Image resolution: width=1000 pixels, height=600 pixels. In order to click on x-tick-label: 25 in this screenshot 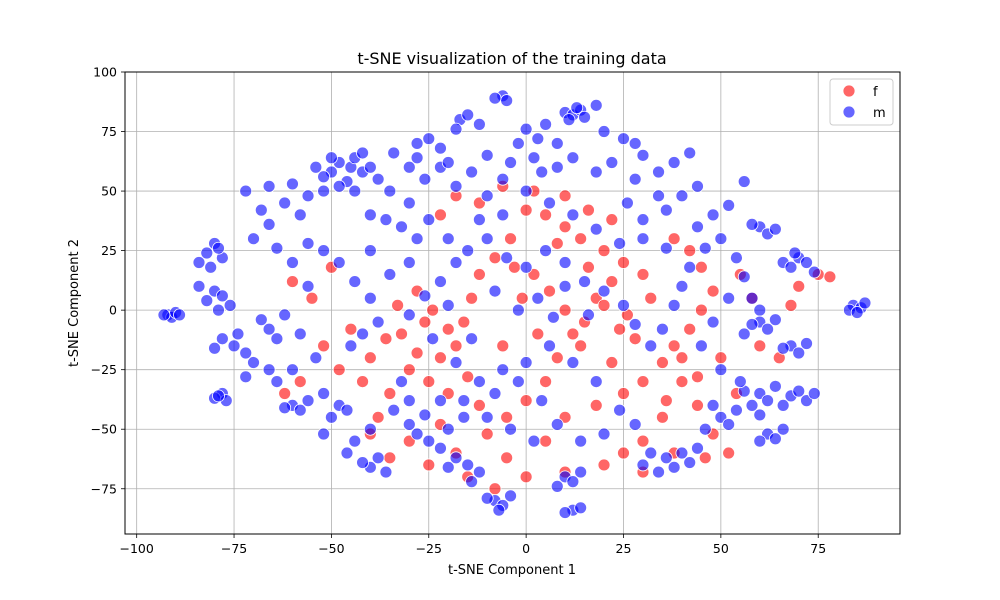, I will do `click(624, 548)`.